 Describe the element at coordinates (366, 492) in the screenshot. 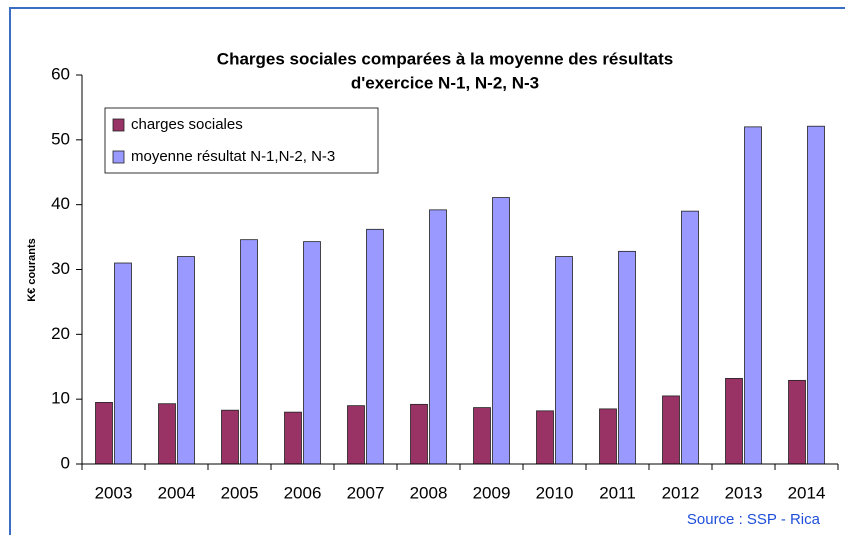

I see `x-tick-label: 2007` at that location.